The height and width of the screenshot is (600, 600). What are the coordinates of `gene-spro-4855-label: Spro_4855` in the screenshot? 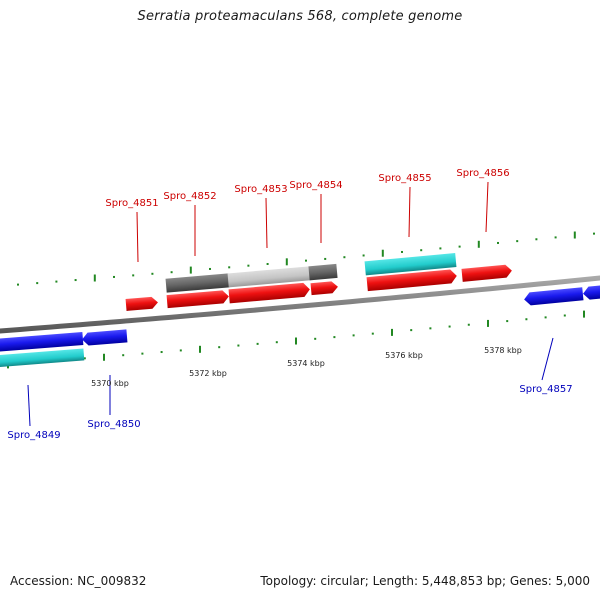 It's located at (404, 178).